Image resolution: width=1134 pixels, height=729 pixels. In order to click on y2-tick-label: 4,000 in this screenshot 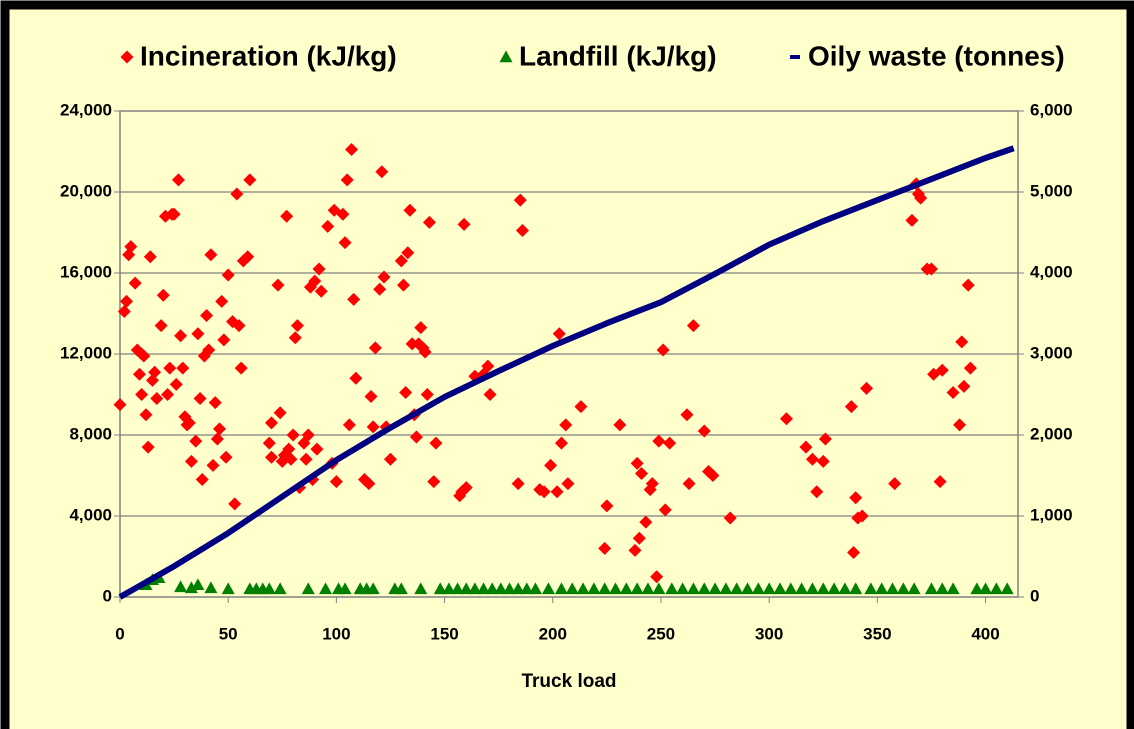, I will do `click(1051, 271)`.